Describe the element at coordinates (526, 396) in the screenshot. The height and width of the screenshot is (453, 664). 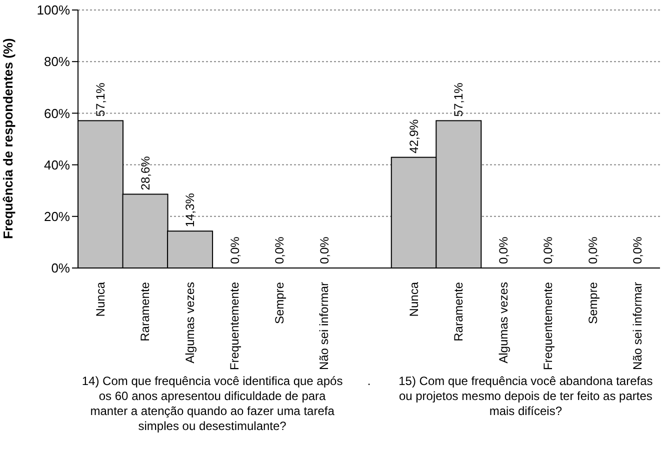
I see `text: 15) Com que frequência você abandona tarefas ou projetos mesmo depois de ter feito as partes mais difíceis?` at that location.